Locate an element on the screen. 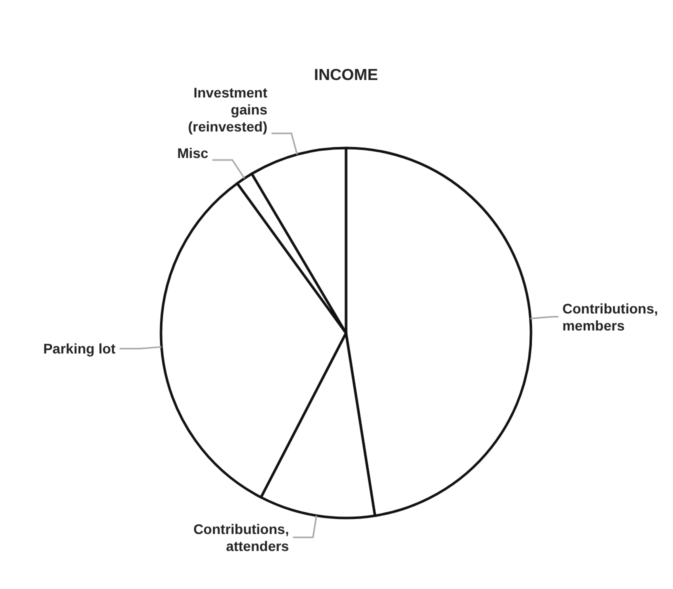 The height and width of the screenshot is (589, 673). slice-label: Contributions, attenders is located at coordinates (241, 537).